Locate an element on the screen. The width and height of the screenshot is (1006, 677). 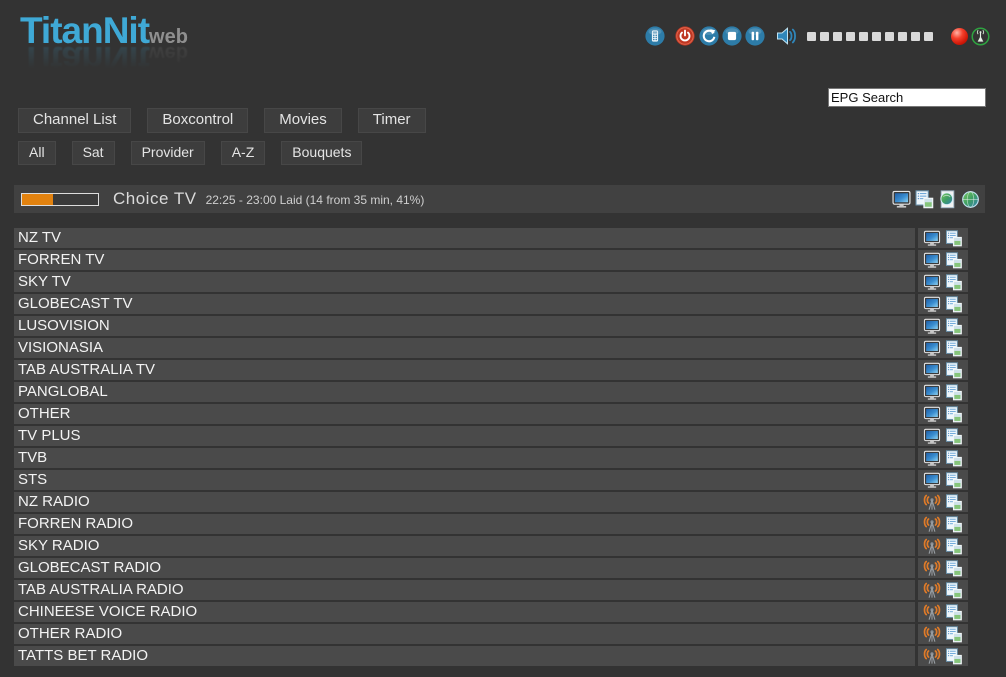
pause-icon is located at coordinates (755, 36).